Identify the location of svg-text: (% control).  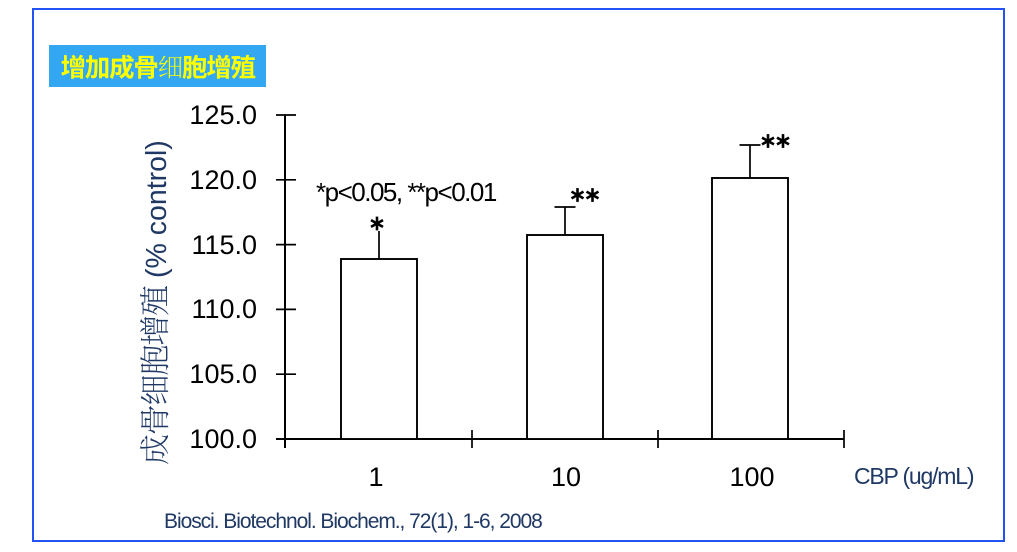
(157, 209).